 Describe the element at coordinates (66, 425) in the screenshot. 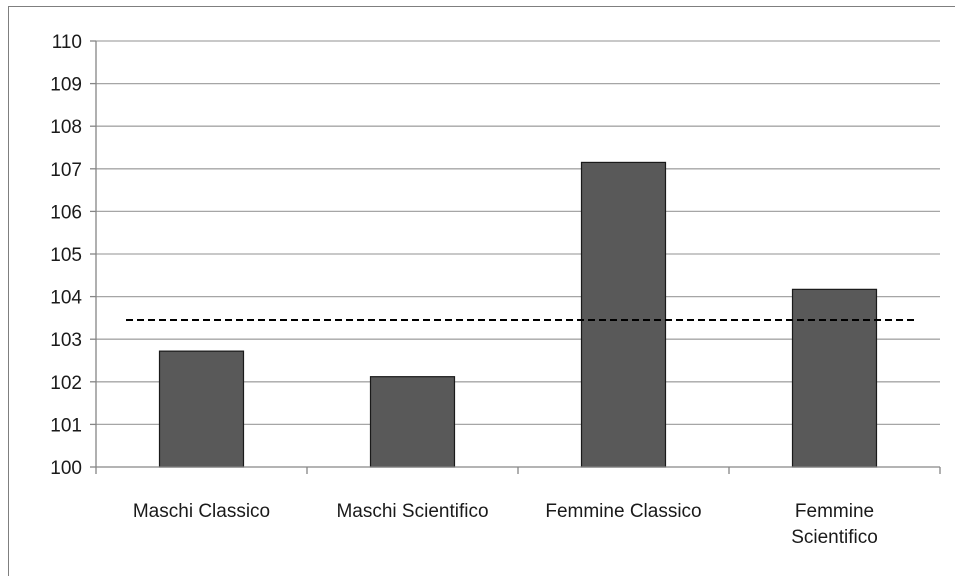

I see `y-tick-label: 101` at that location.